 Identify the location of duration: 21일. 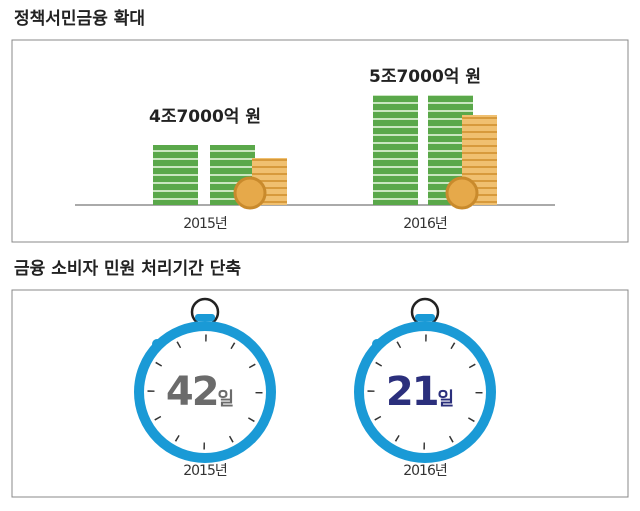
(420, 392).